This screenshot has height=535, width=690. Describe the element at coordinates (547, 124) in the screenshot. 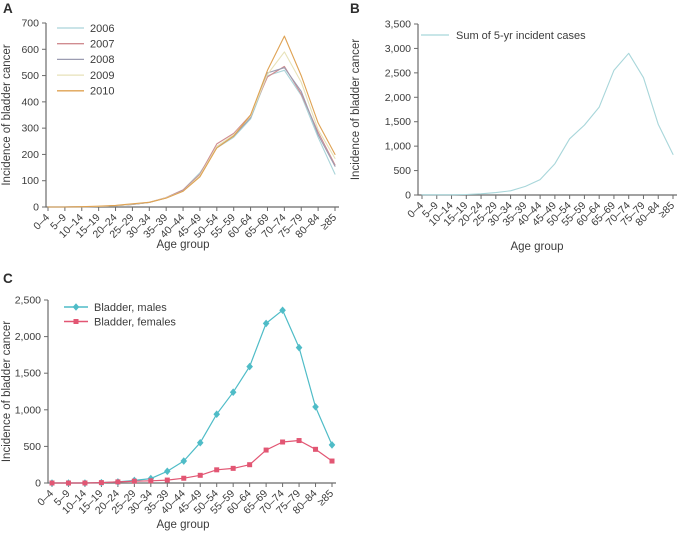

I see `series-line-sum-of-5-yr-incident-cases` at that location.